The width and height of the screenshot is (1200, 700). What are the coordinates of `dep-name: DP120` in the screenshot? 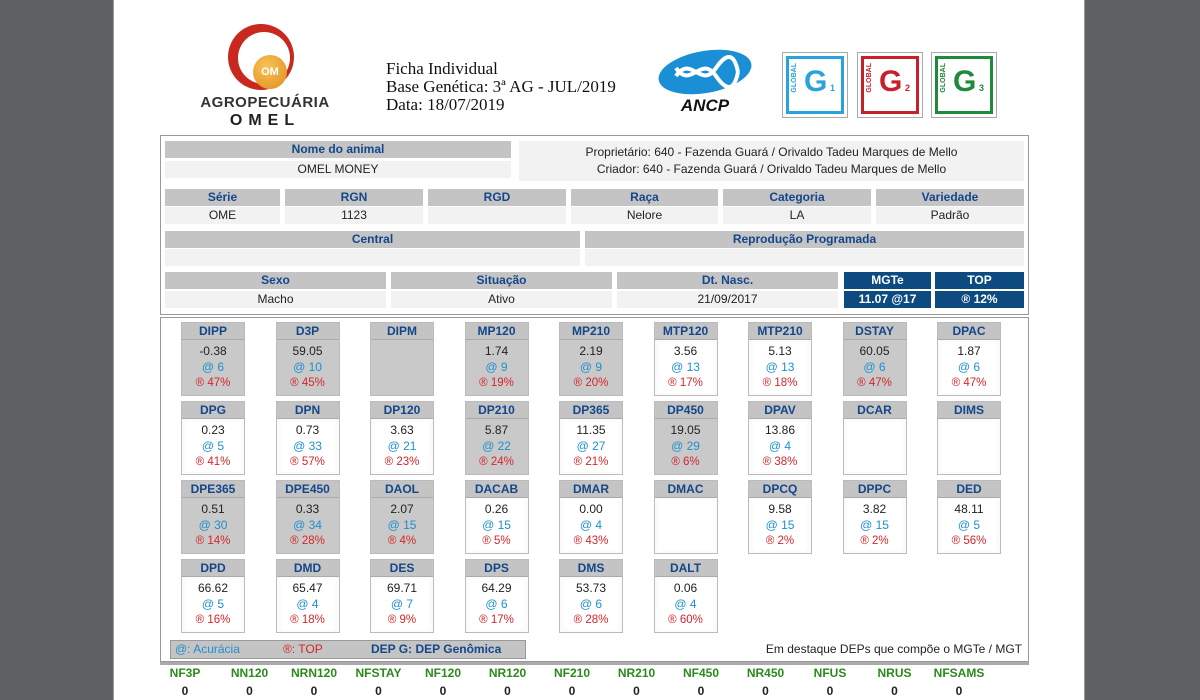 It's located at (402, 410).